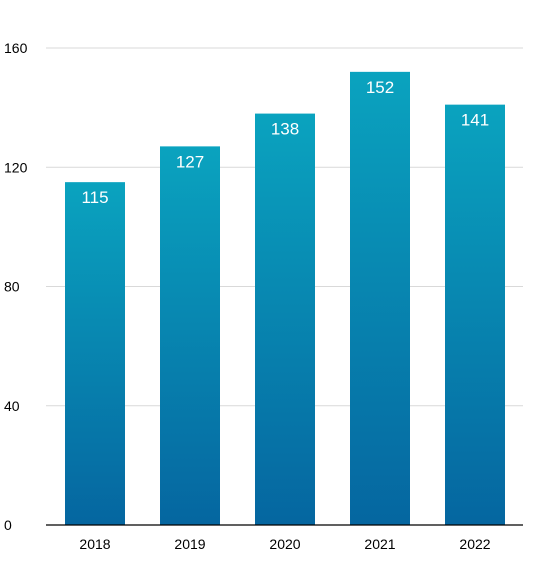 The width and height of the screenshot is (544, 568). What do you see at coordinates (190, 335) in the screenshot?
I see `bar-2019` at bounding box center [190, 335].